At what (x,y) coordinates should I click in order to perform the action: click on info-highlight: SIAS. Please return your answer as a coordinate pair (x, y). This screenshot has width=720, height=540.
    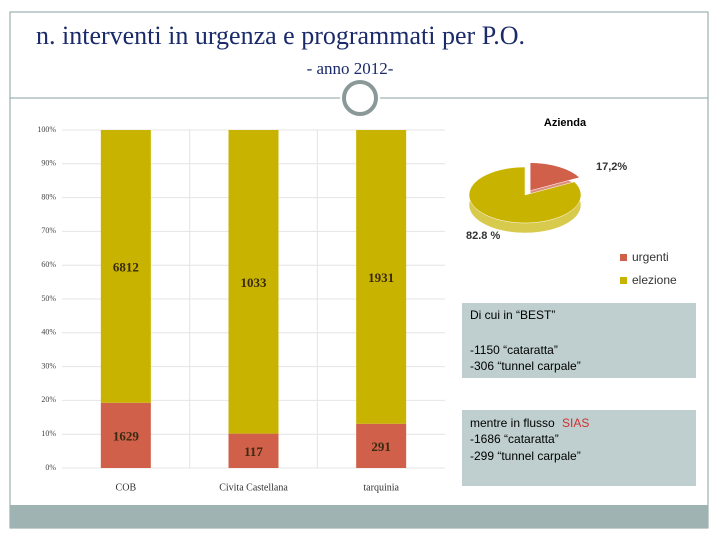
    Looking at the image, I should click on (575, 423).